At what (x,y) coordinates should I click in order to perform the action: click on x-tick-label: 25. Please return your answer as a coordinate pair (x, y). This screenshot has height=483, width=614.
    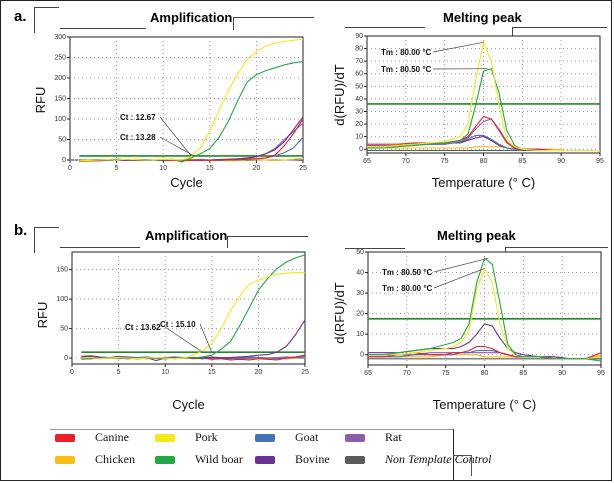
    Looking at the image, I should click on (305, 372).